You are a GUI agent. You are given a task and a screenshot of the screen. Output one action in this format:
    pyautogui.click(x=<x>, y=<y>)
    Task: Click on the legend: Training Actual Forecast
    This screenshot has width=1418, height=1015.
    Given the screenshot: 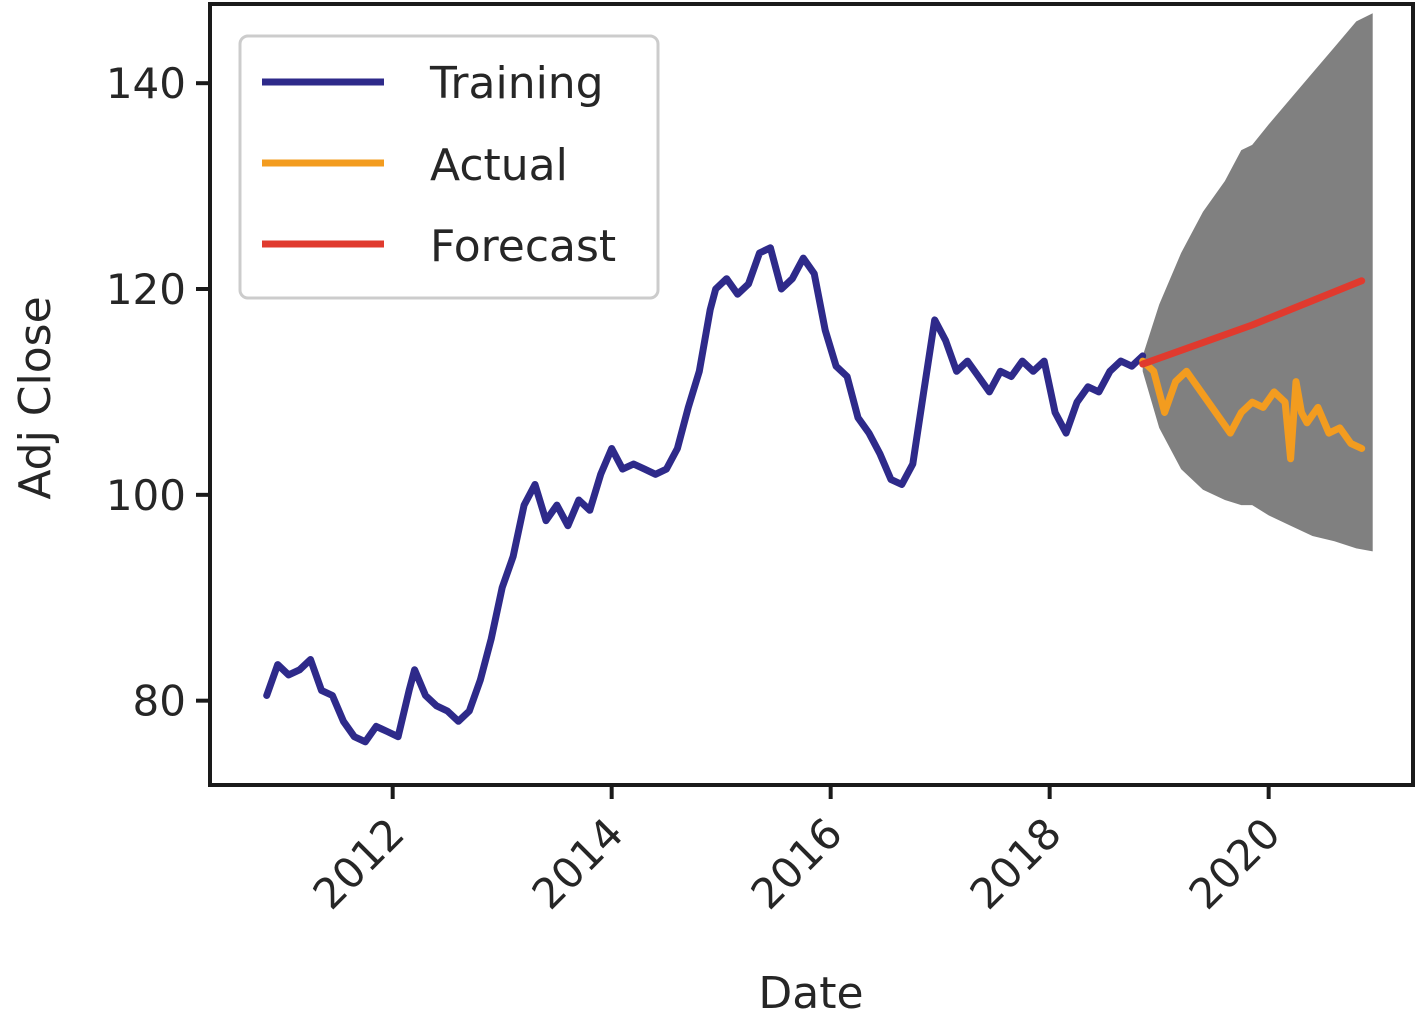 What is the action you would take?
    pyautogui.click(x=449, y=167)
    